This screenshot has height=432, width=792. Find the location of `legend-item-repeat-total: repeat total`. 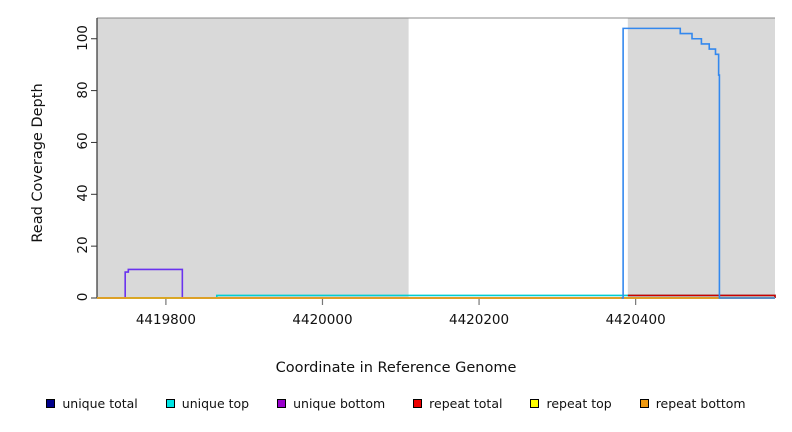

legend-item-repeat-total: repeat total is located at coordinates (457, 403).